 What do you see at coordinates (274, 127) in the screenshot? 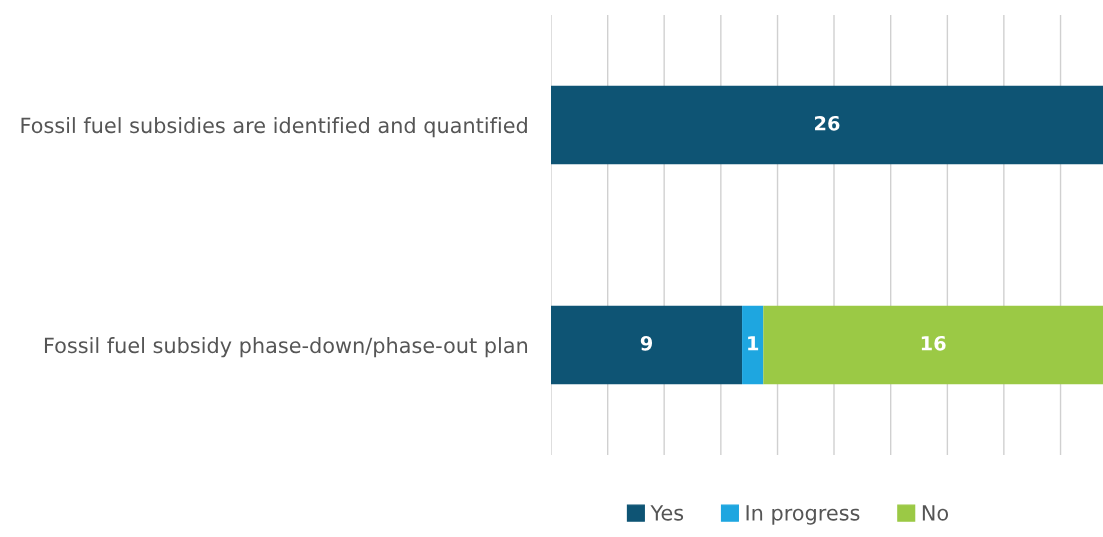
I see `y-tick-label: Fossil fuel subsidies are identified and quantified` at bounding box center [274, 127].